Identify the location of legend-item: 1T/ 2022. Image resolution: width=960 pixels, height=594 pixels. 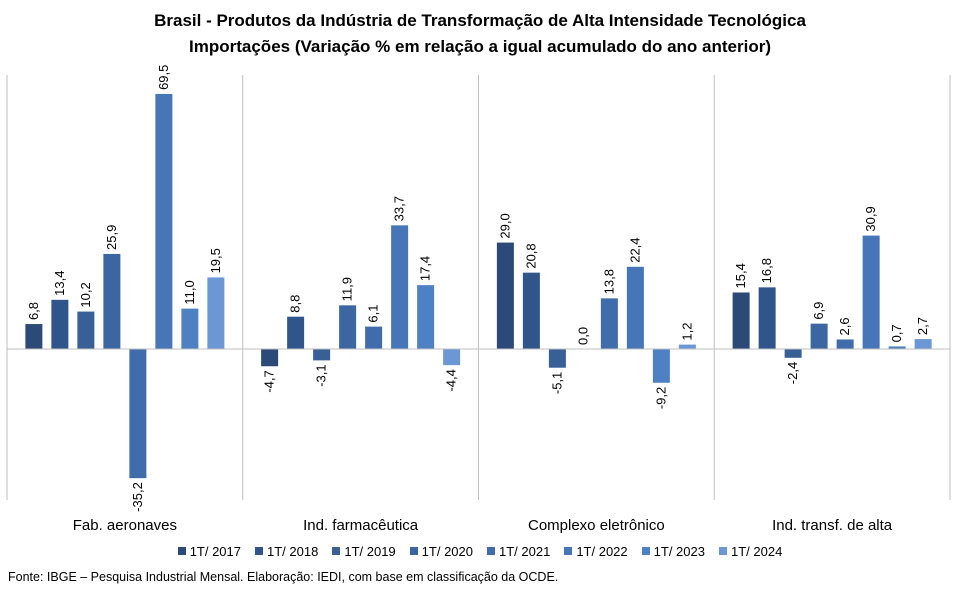
(596, 551).